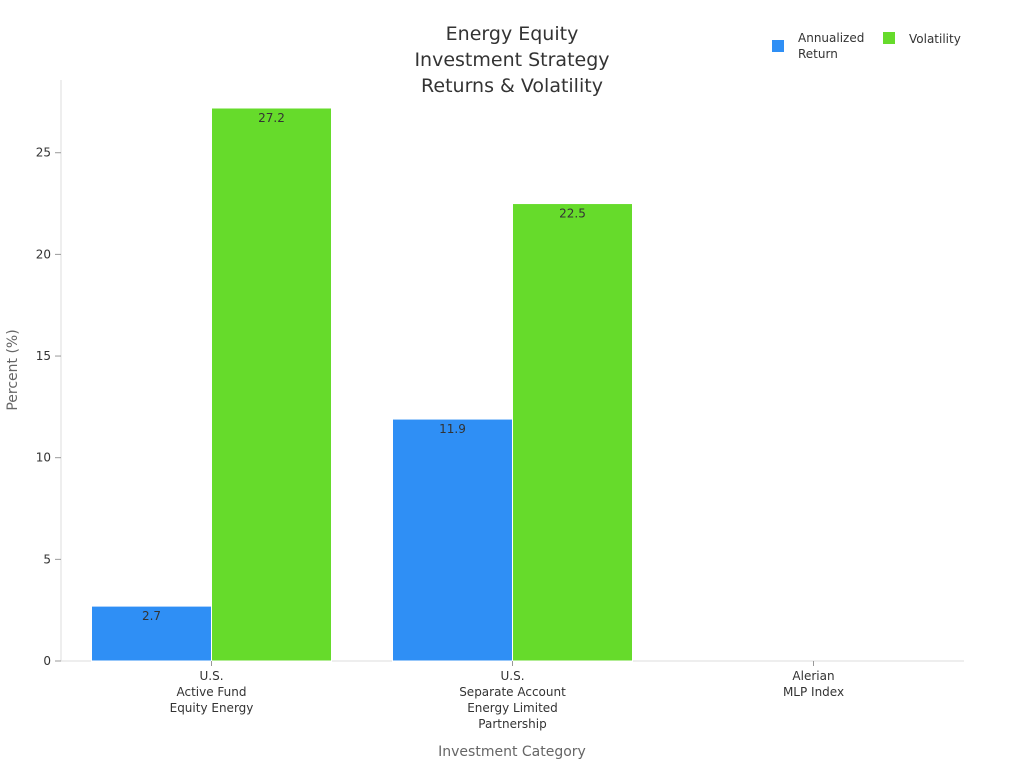  Describe the element at coordinates (813, 676) in the screenshot. I see `x-tick-label: Alerian` at that location.